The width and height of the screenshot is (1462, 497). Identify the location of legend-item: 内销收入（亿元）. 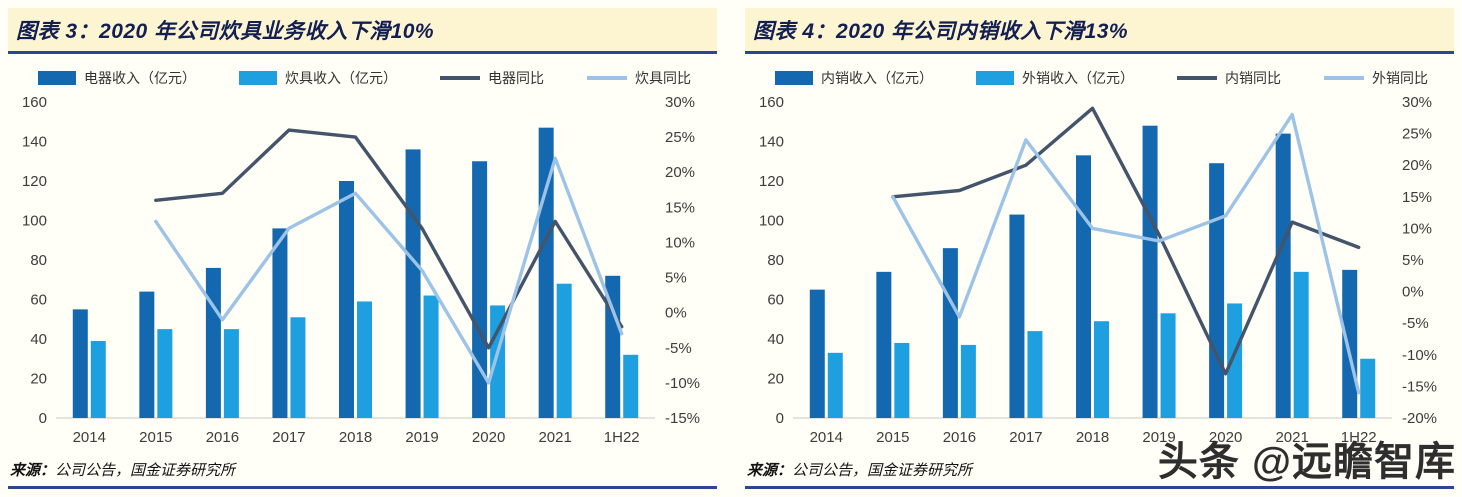
(854, 78).